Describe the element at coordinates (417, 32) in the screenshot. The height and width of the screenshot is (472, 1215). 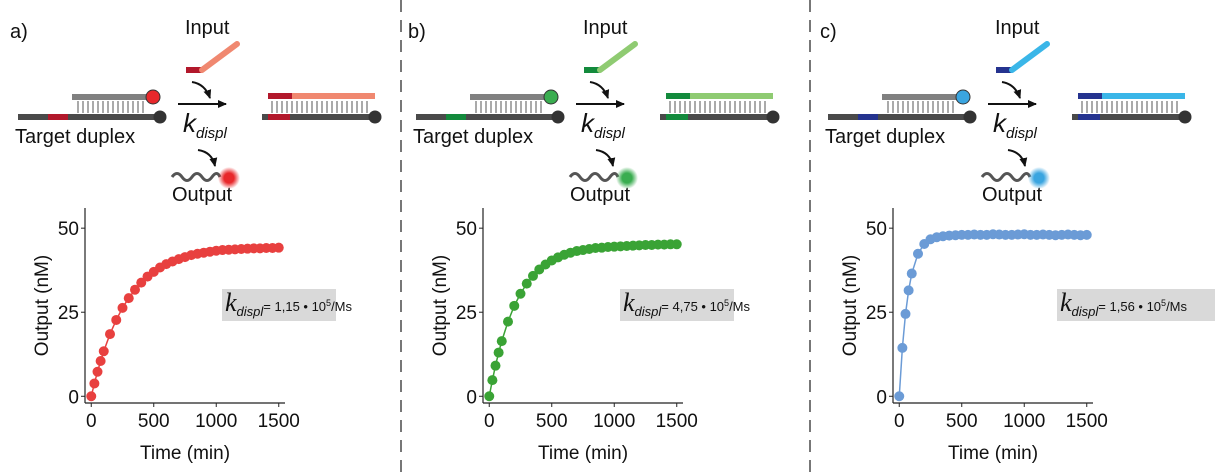
I see `panel-label: b)` at that location.